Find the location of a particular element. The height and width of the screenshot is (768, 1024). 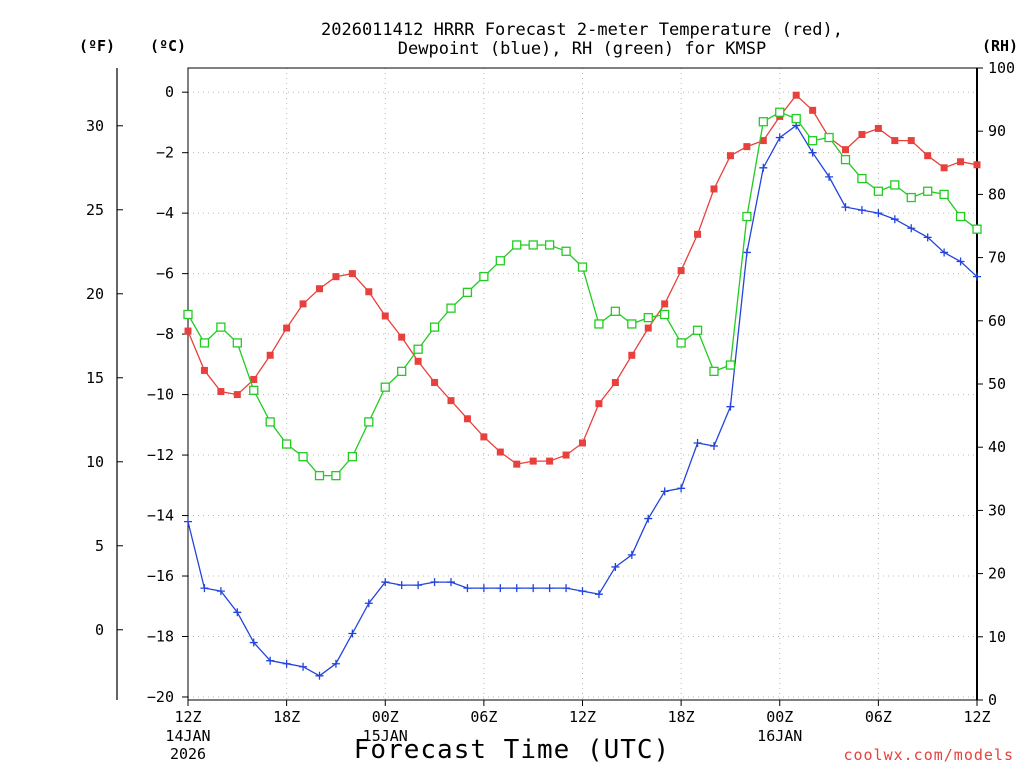

rh-tick-label: 50 is located at coordinates (997, 384).